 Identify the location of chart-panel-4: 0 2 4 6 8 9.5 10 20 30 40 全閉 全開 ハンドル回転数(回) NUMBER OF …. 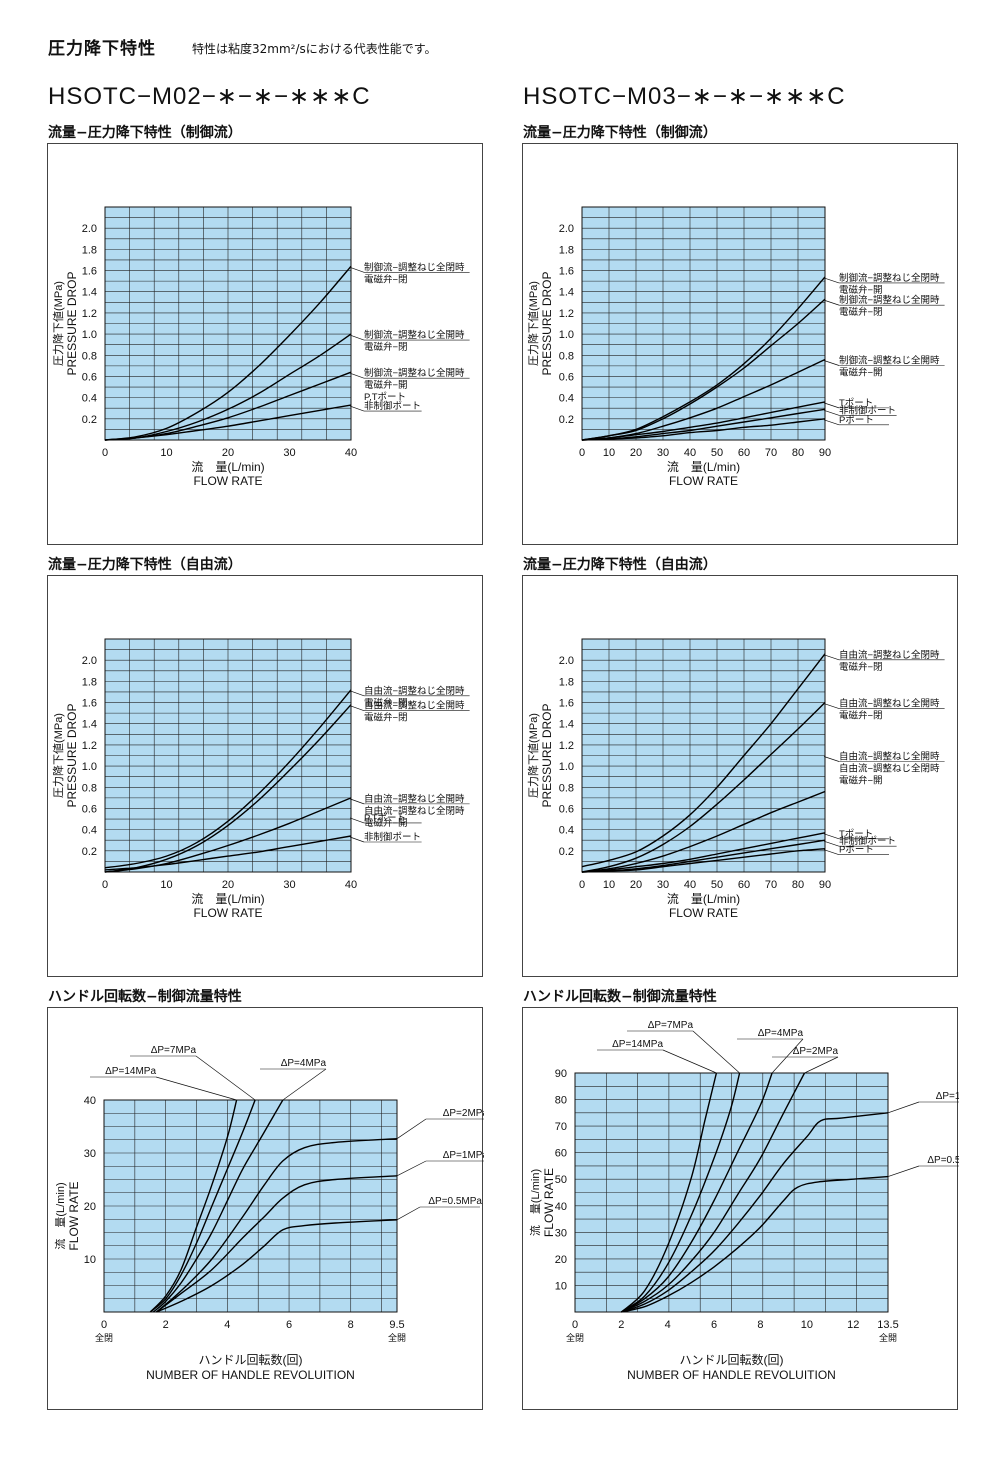
(265, 1208).